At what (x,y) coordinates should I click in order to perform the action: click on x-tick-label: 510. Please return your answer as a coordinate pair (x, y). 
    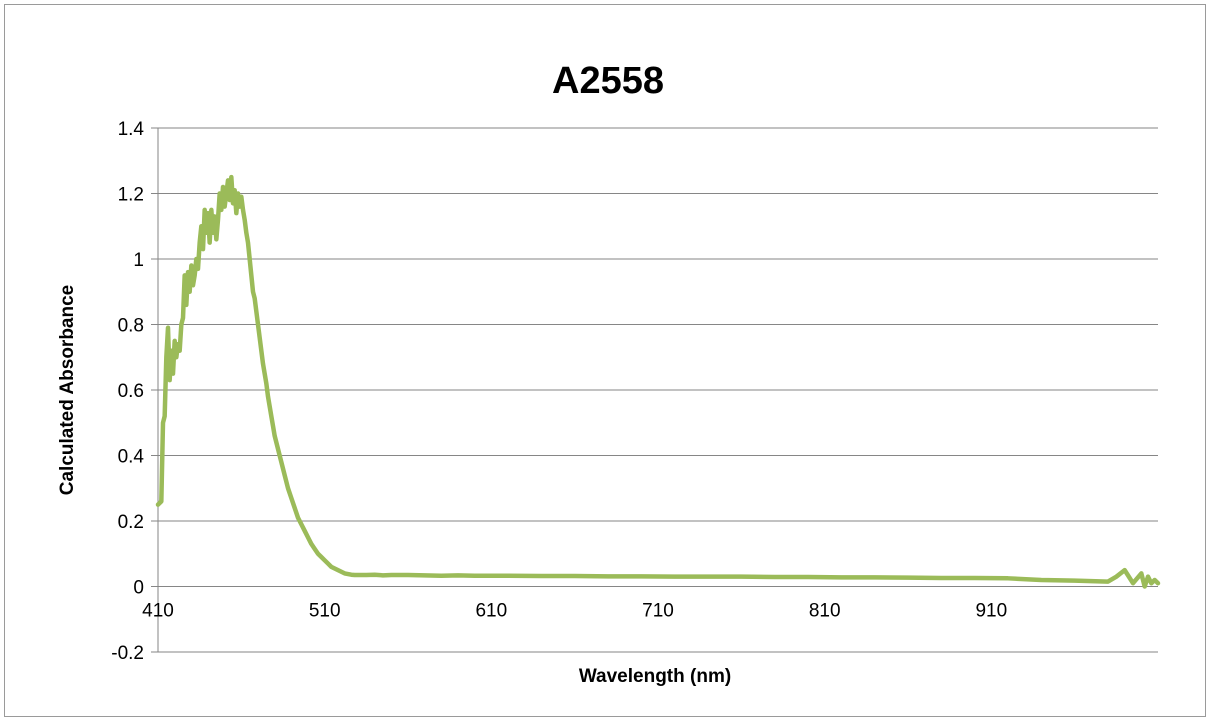
    Looking at the image, I should click on (325, 611).